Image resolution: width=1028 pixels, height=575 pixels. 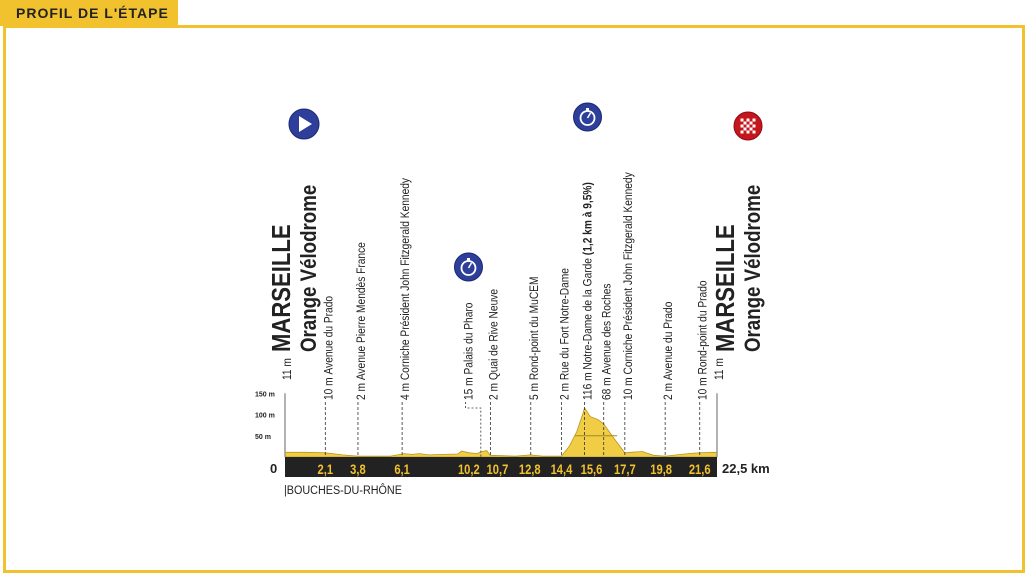 I want to click on start-play-icon, so click(x=304, y=124).